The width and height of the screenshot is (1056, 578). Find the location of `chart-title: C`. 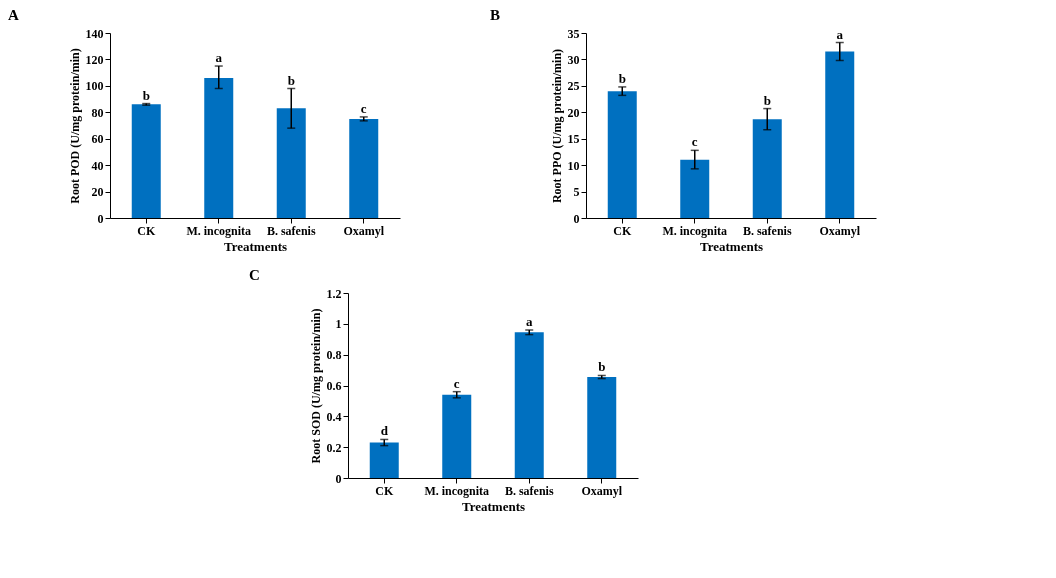

chart-title: C is located at coordinates (254, 275).